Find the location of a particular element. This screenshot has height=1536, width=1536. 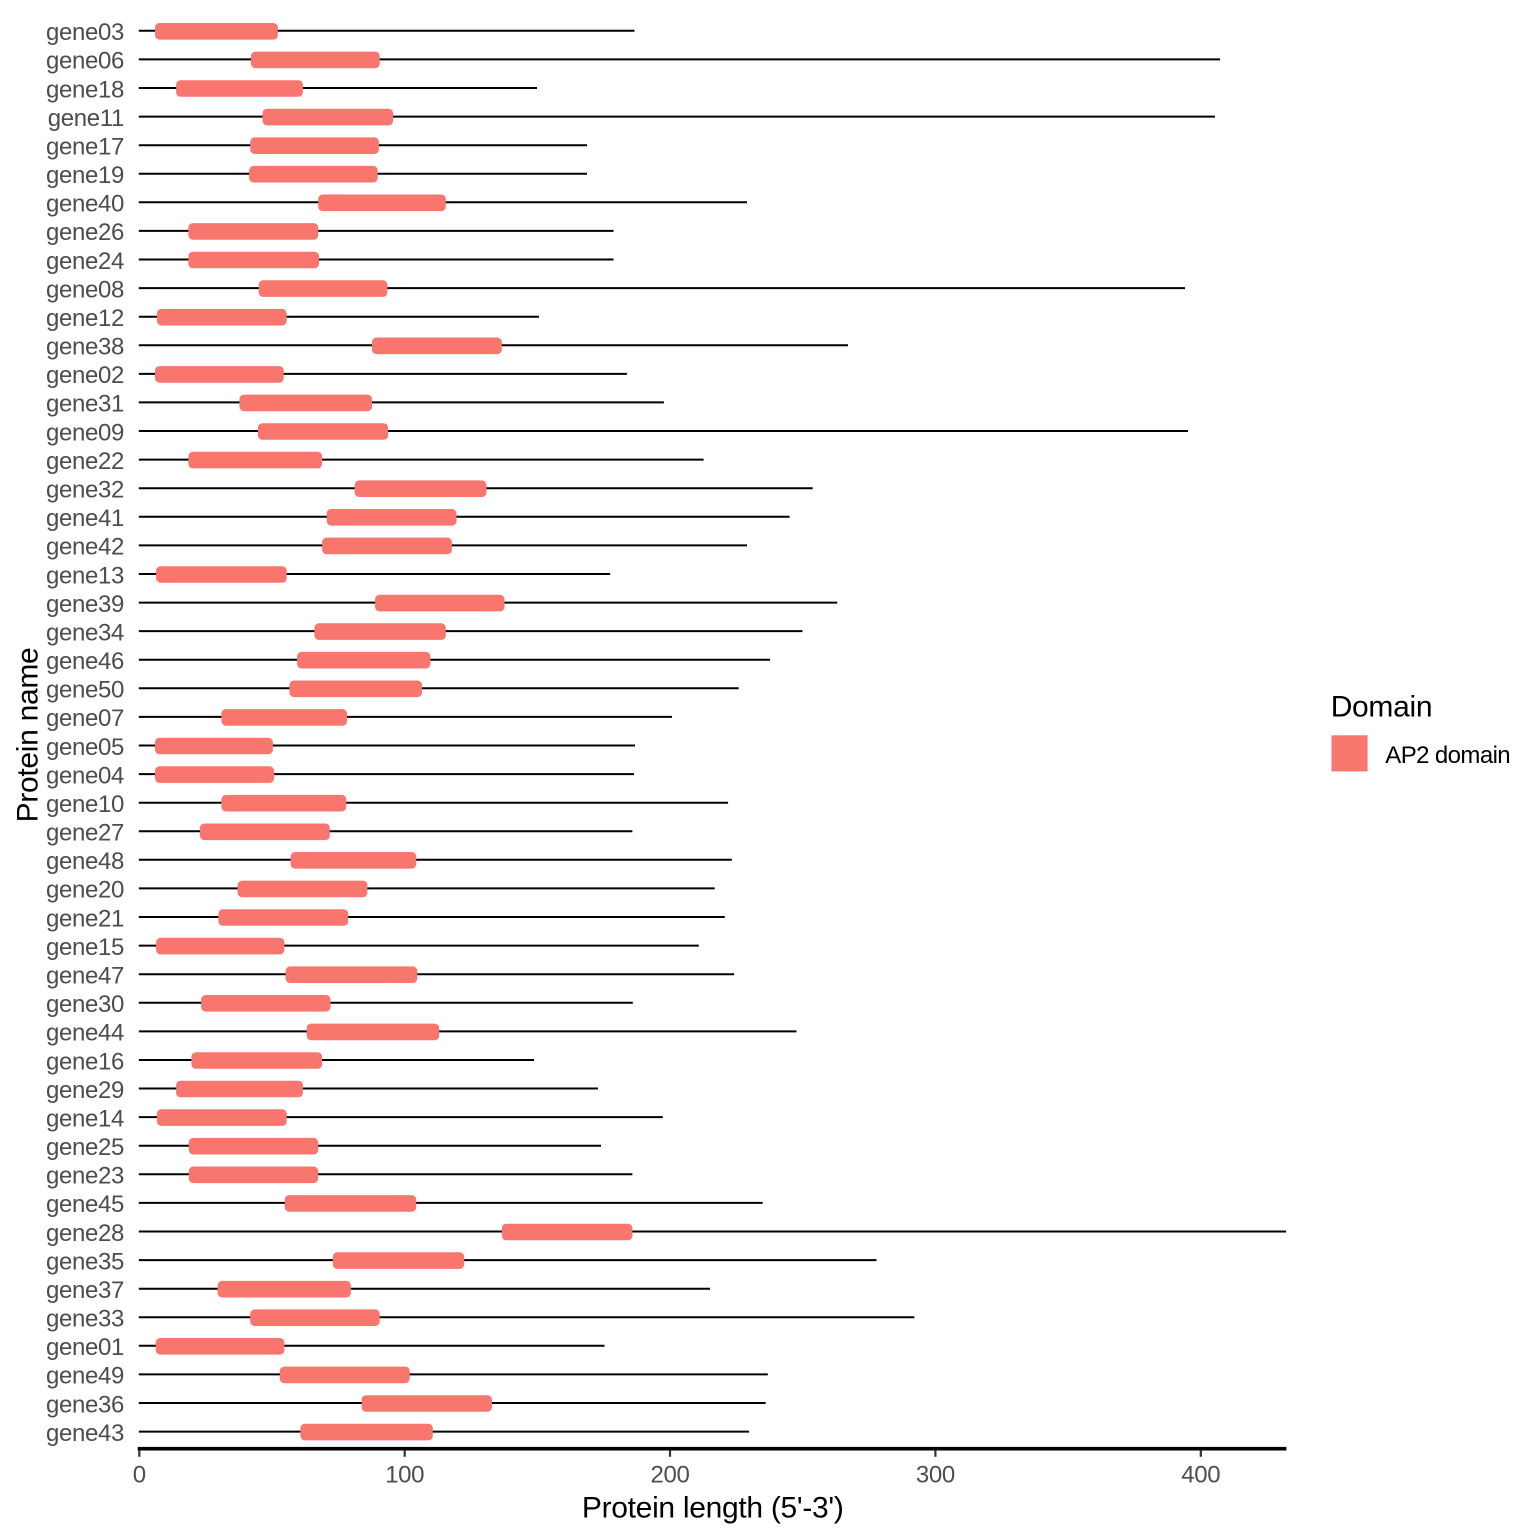

svg-text: gene26 is located at coordinates (85, 232).